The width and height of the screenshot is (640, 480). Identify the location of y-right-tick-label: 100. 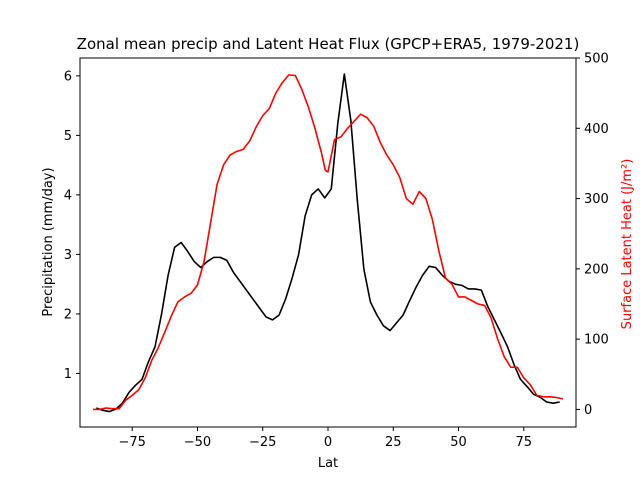
(596, 340).